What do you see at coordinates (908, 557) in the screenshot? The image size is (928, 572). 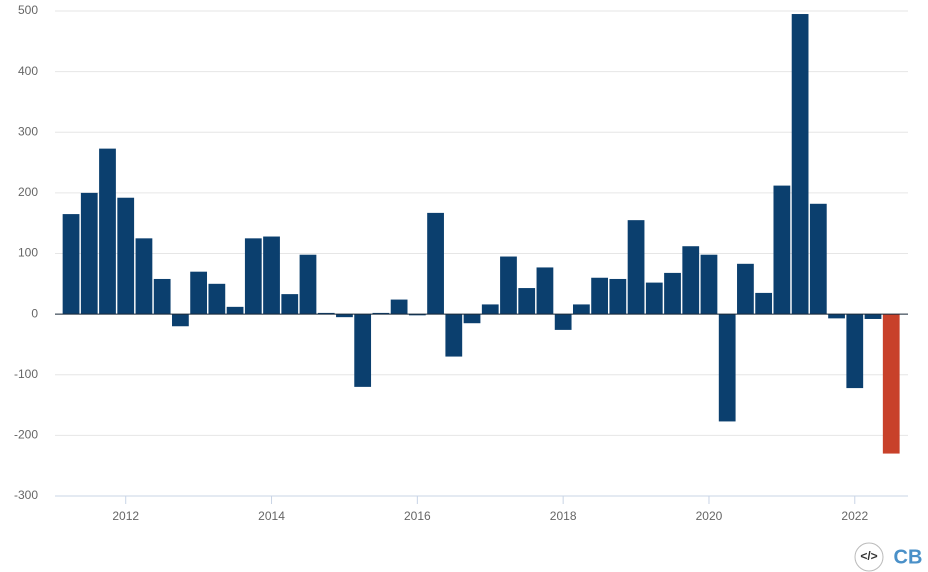 I see `logo: CB` at bounding box center [908, 557].